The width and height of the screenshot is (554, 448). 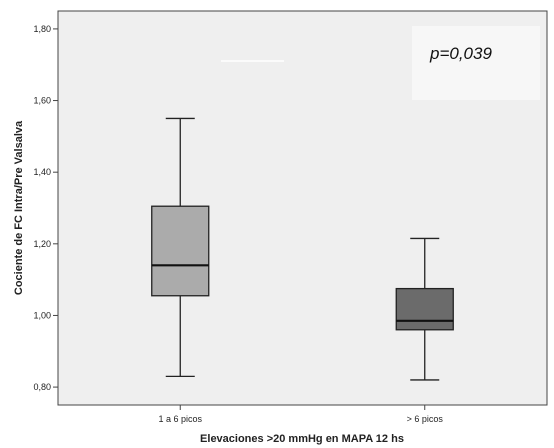 What do you see at coordinates (42, 244) in the screenshot?
I see `y-tick-label: 1,20` at bounding box center [42, 244].